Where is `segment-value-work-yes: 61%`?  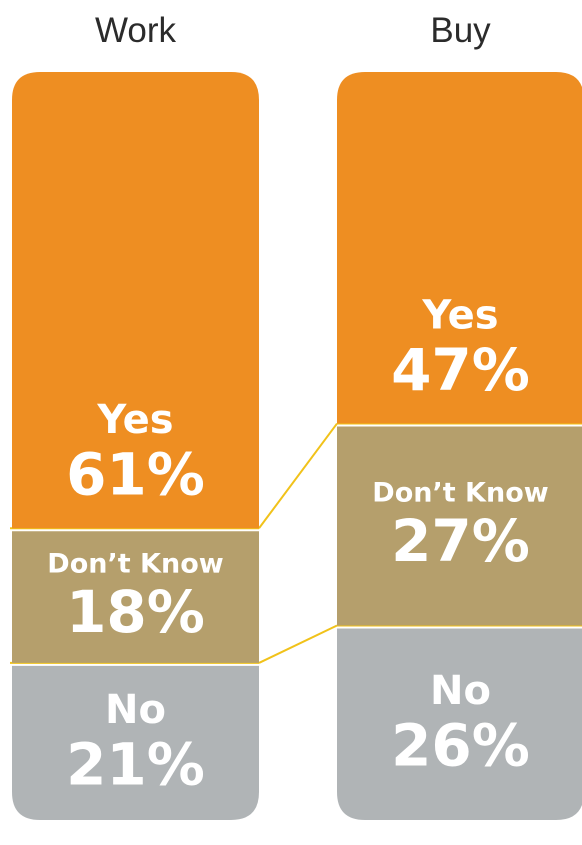 segment-value-work-yes: 61% is located at coordinates (135, 475).